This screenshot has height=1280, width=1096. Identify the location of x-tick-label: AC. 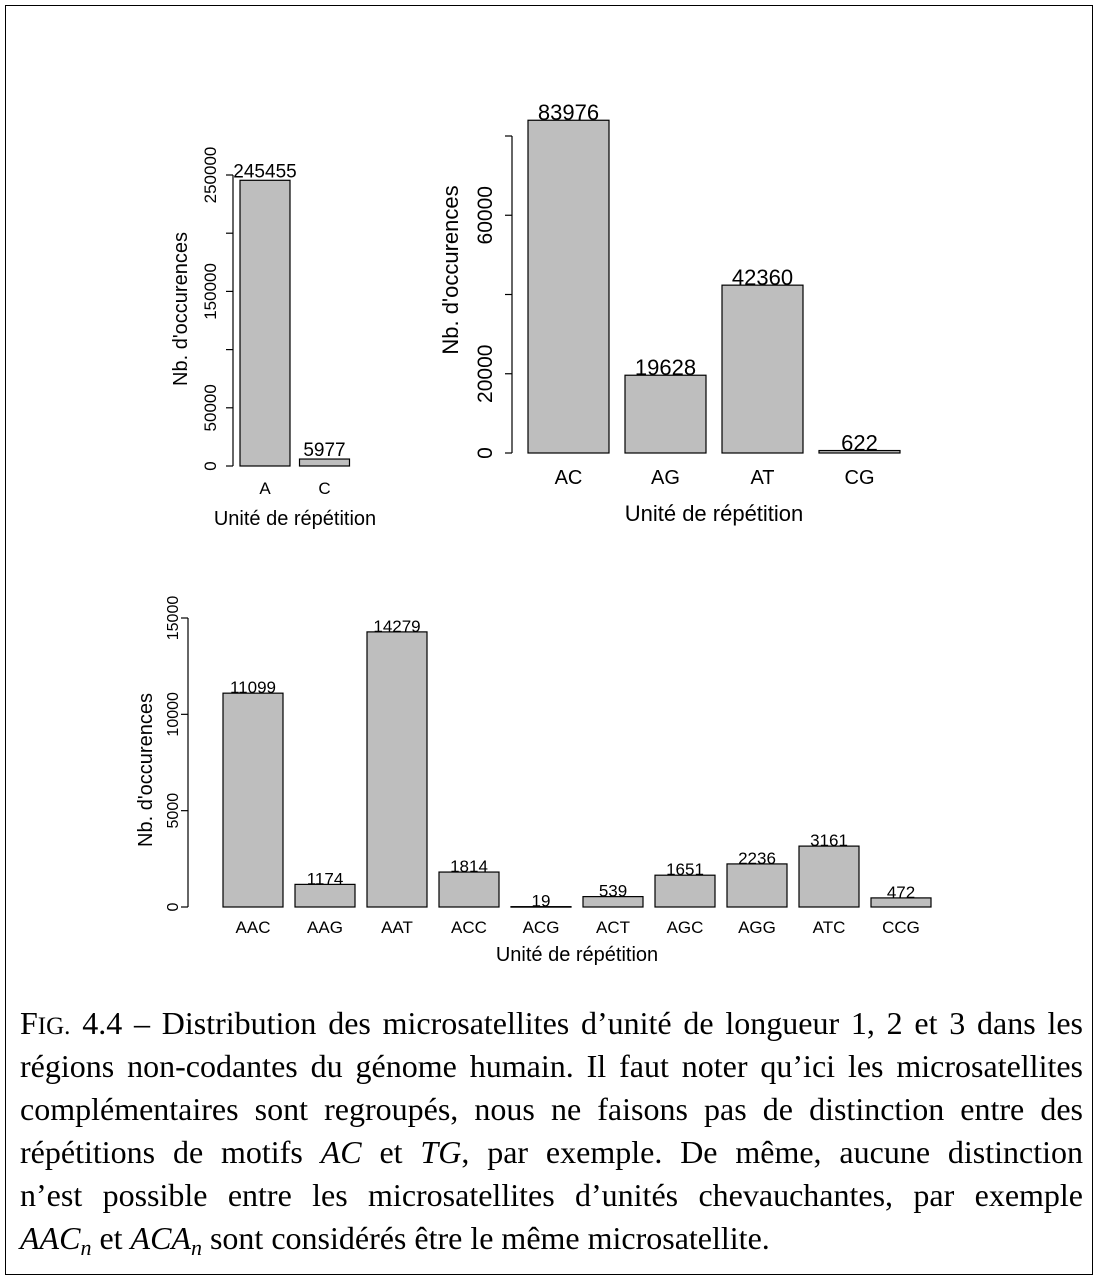
(569, 478).